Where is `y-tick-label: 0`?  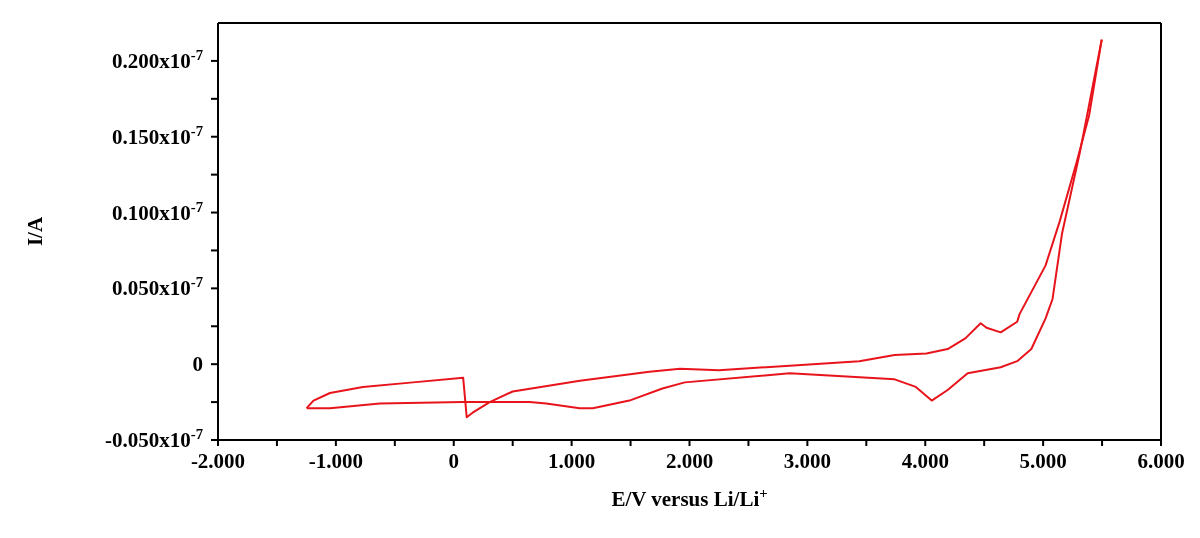
y-tick-label: 0 is located at coordinates (197, 364).